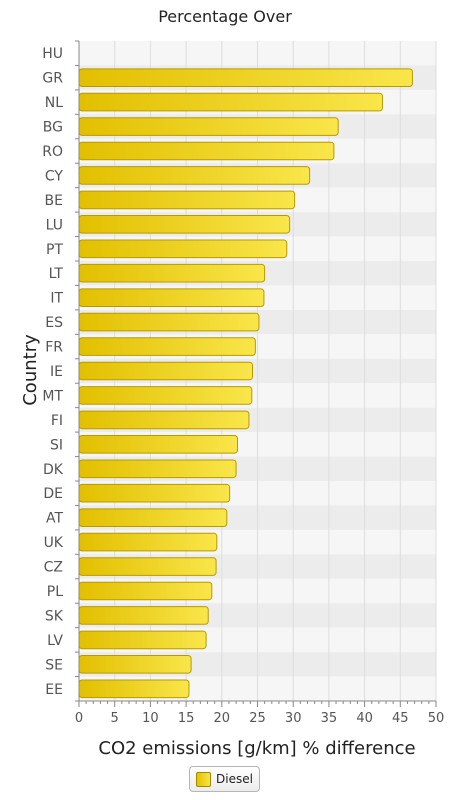  Describe the element at coordinates (54, 323) in the screenshot. I see `category-label-es: ES` at that location.